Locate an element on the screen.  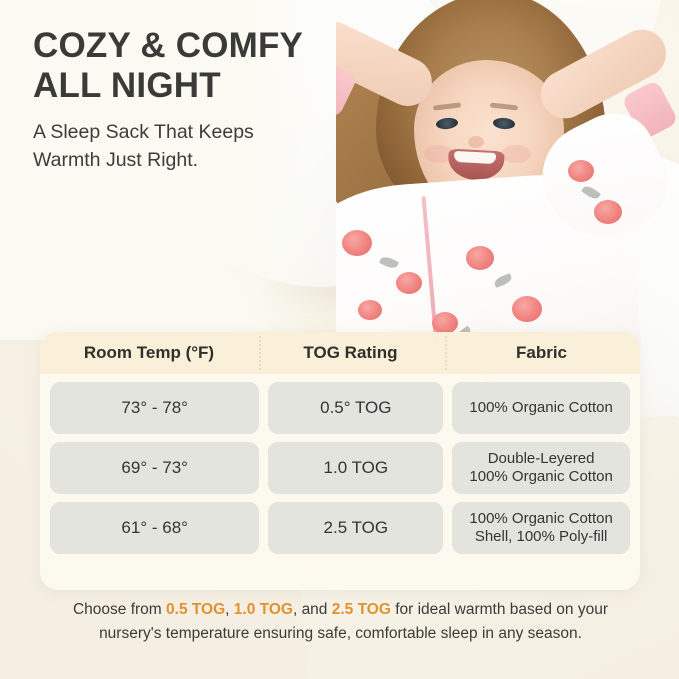
column-header-room-temp: Room Temp (°F) is located at coordinates (149, 352).